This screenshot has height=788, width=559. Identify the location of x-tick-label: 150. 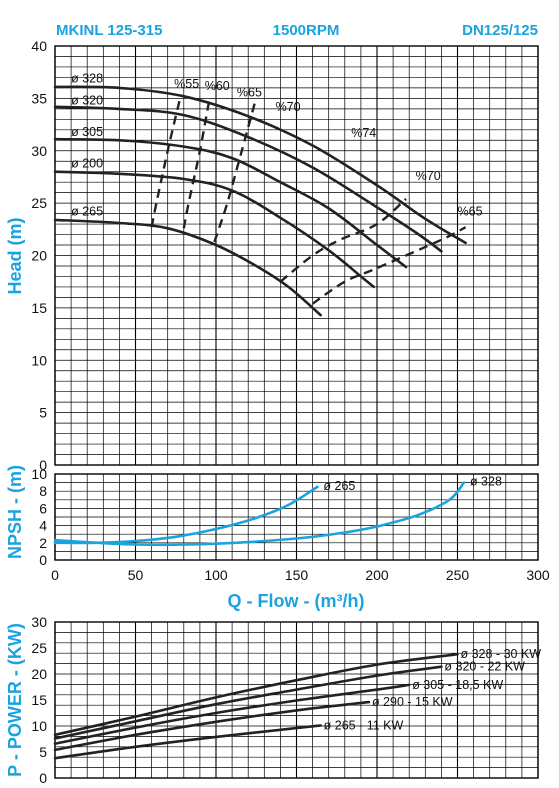
(297, 575).